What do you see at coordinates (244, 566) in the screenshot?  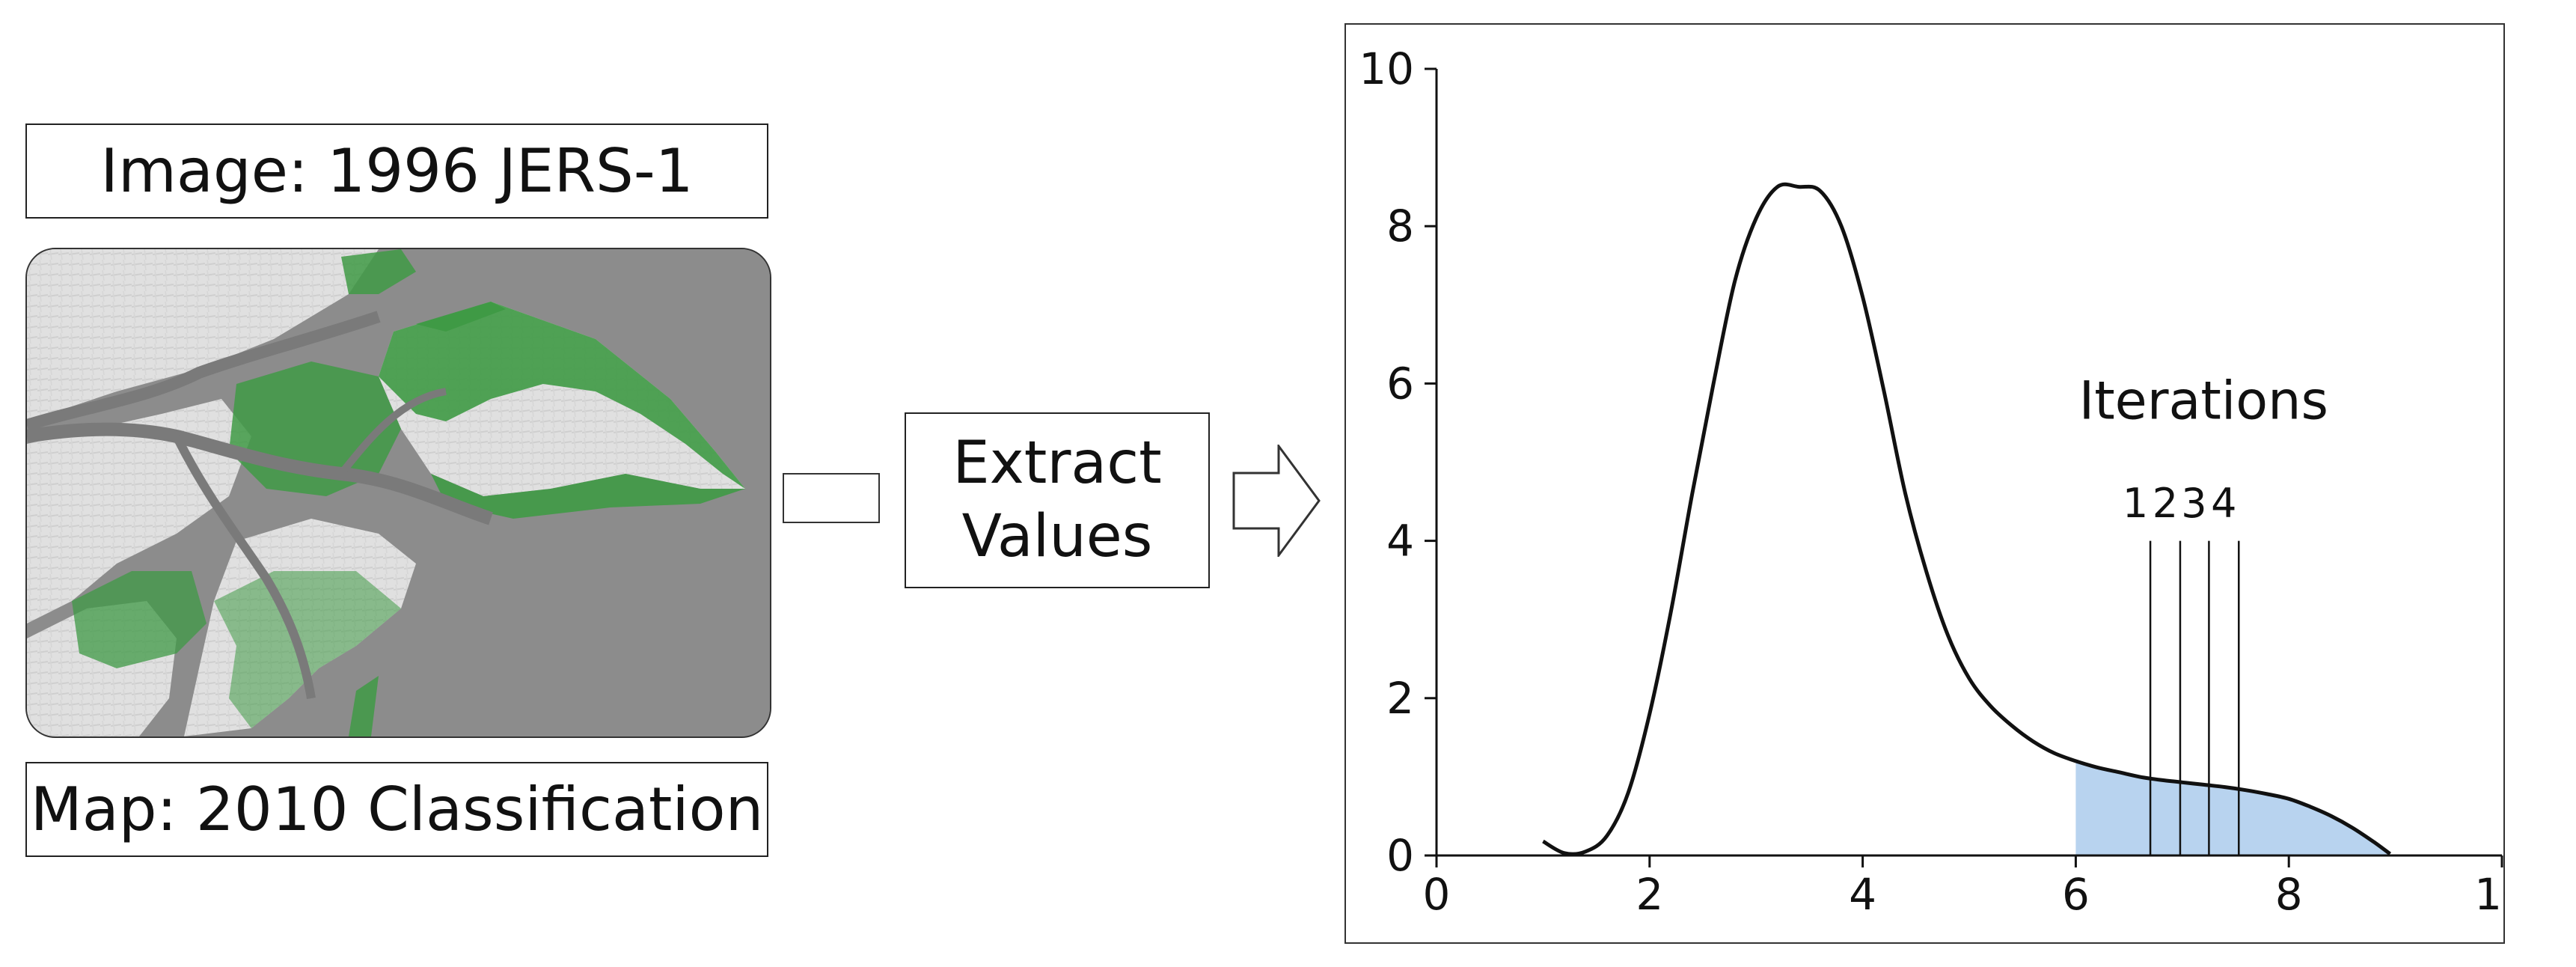 I see `river-channel-south` at bounding box center [244, 566].